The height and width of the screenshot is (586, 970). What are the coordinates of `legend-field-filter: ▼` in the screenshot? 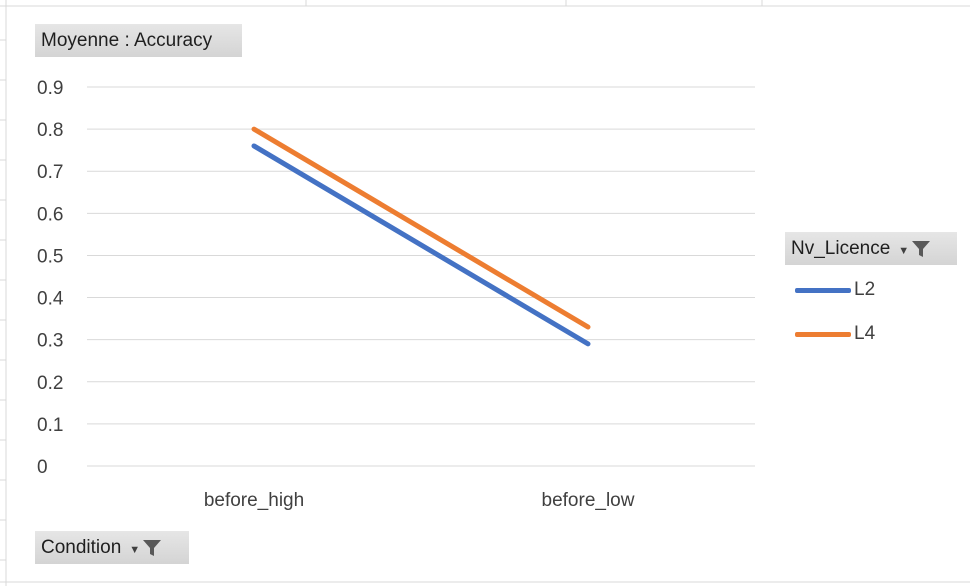 It's located at (914, 249).